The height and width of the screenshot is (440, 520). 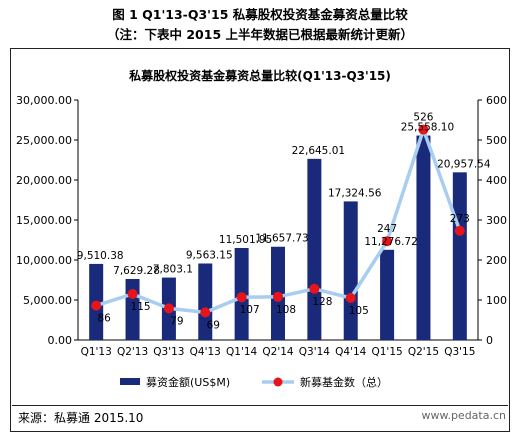 What do you see at coordinates (315, 352) in the screenshot?
I see `x-tick-label: Q3'14` at bounding box center [315, 352].